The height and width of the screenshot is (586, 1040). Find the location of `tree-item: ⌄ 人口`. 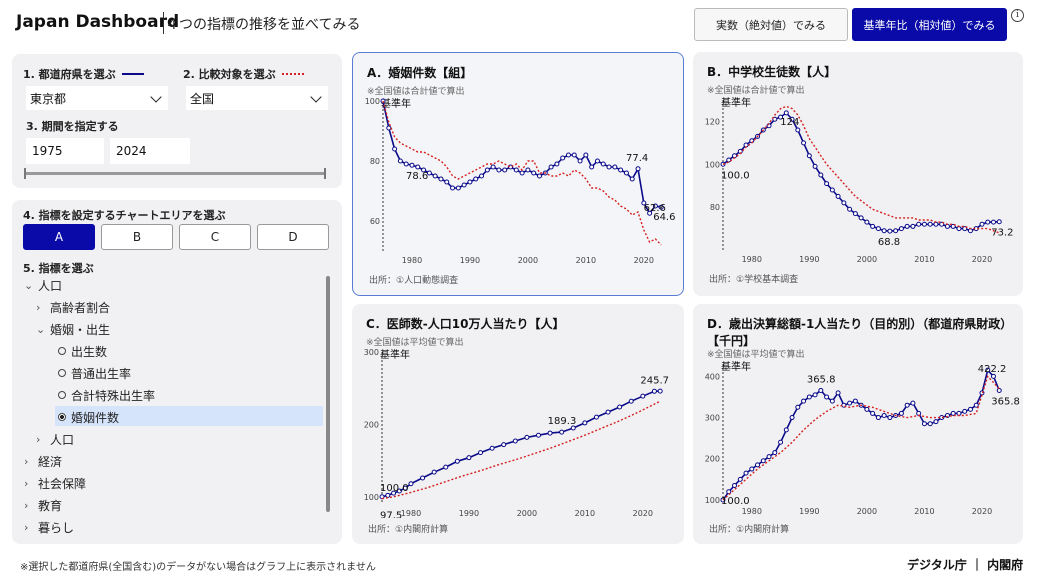

tree-item: ⌄ 人口 is located at coordinates (43, 285).